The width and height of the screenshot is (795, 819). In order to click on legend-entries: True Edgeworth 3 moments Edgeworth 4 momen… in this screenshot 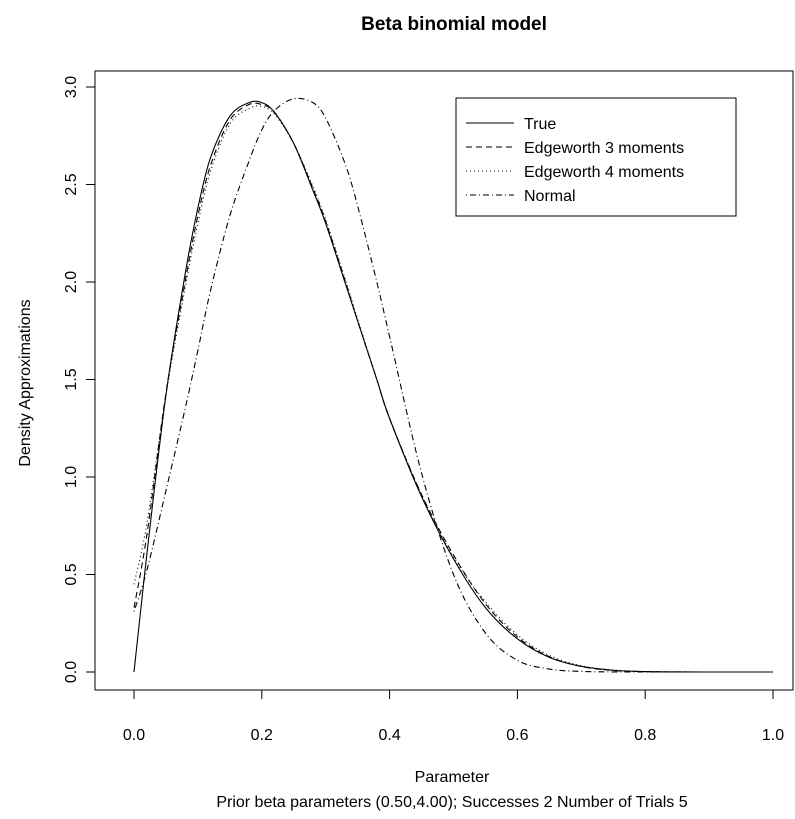, I will do `click(575, 160)`.